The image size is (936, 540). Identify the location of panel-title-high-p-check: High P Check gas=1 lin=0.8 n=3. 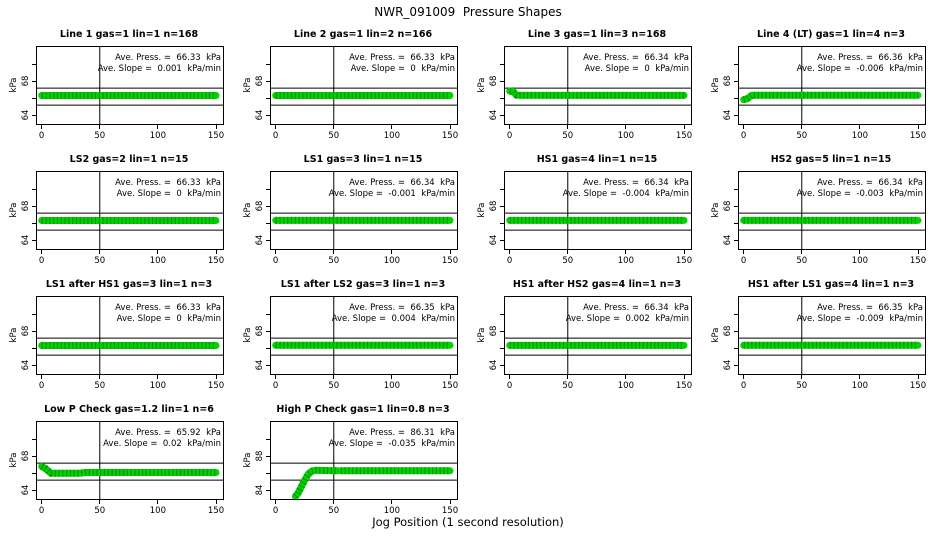
(363, 409).